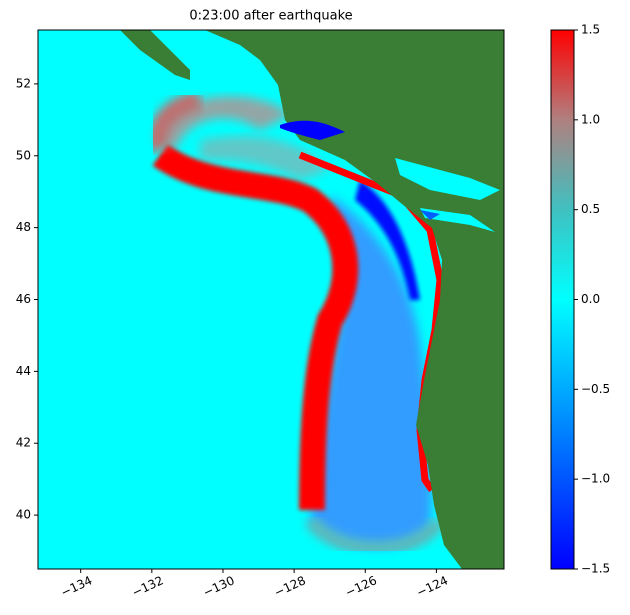  What do you see at coordinates (432, 586) in the screenshot?
I see `x-tick-label: −124` at bounding box center [432, 586].